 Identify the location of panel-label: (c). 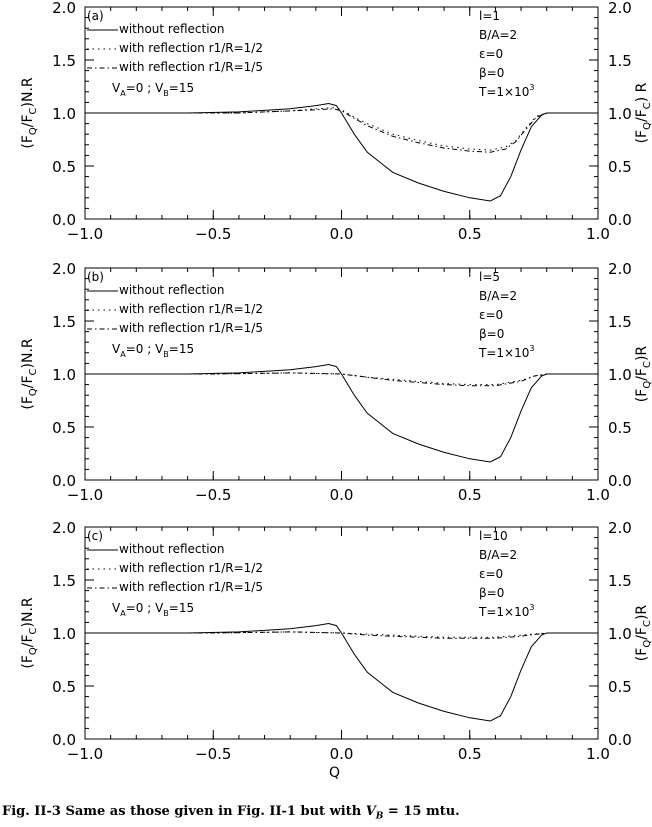
(95, 536).